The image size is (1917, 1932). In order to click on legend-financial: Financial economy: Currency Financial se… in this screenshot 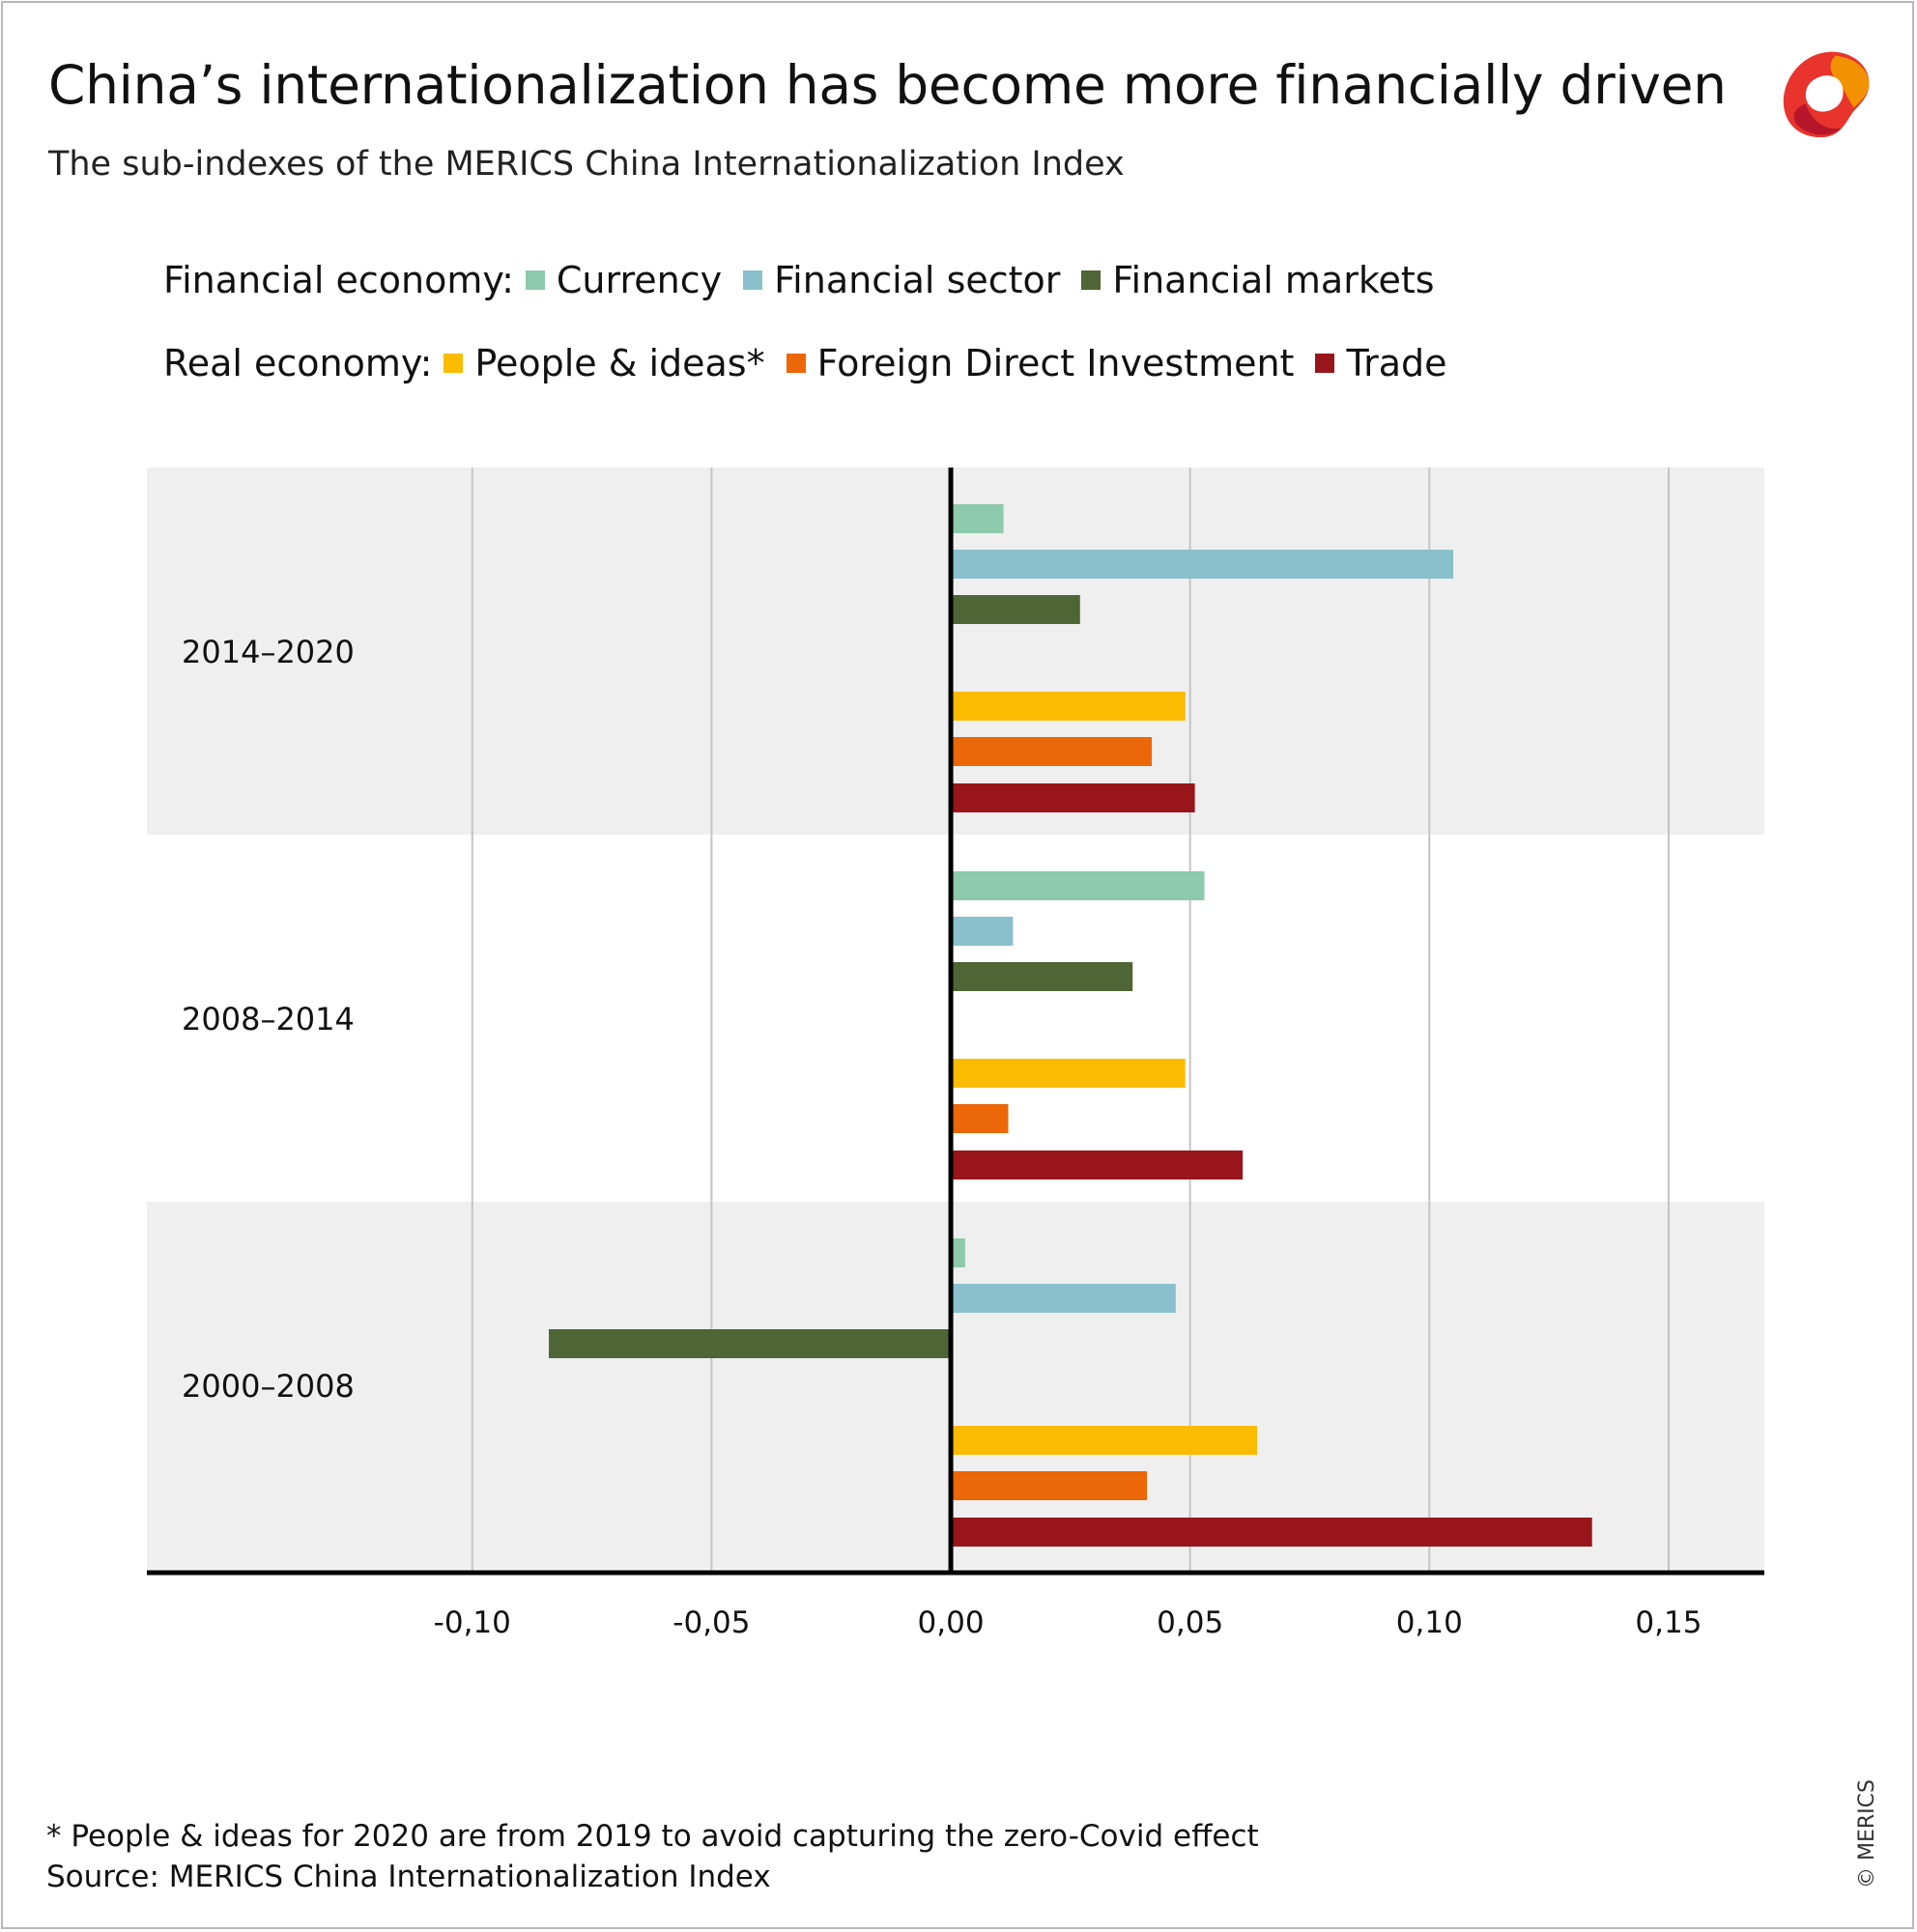, I will do `click(809, 280)`.